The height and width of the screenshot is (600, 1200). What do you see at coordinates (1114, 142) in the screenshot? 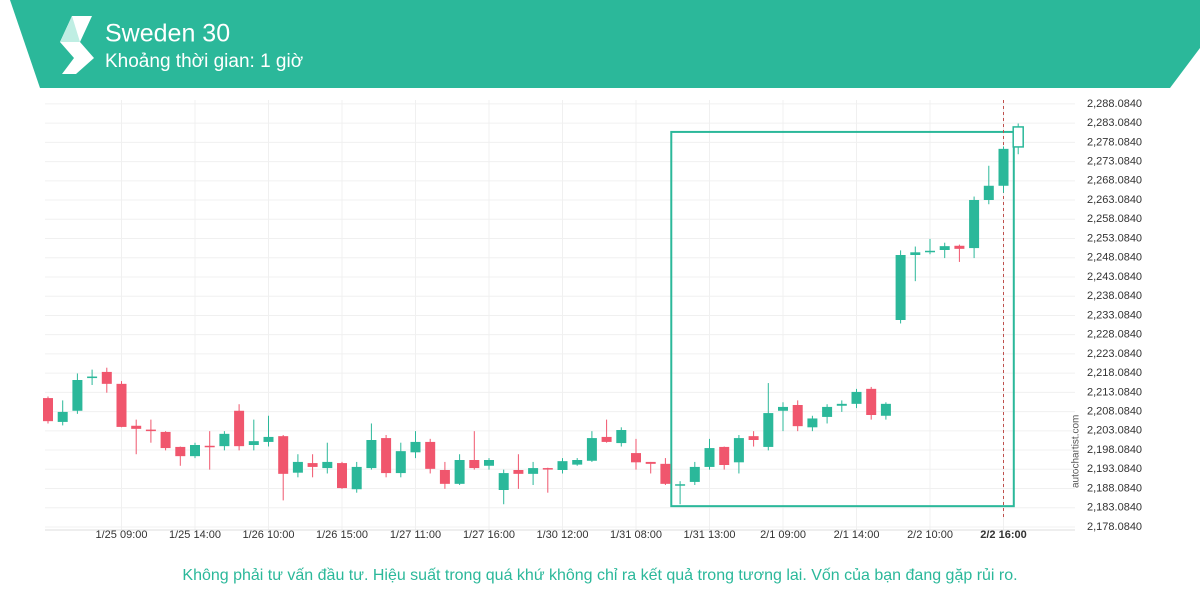
I see `y-tick-label: 2,278.0840` at bounding box center [1114, 142].